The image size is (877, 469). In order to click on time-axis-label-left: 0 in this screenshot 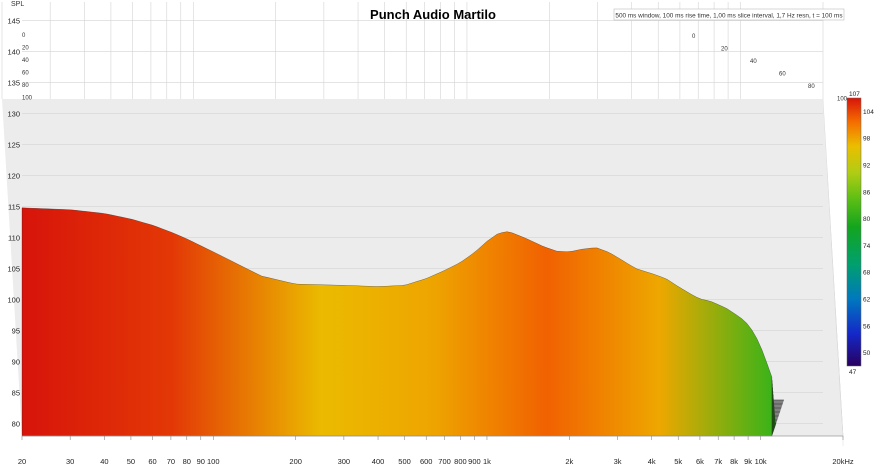, I will do `click(24, 36)`.